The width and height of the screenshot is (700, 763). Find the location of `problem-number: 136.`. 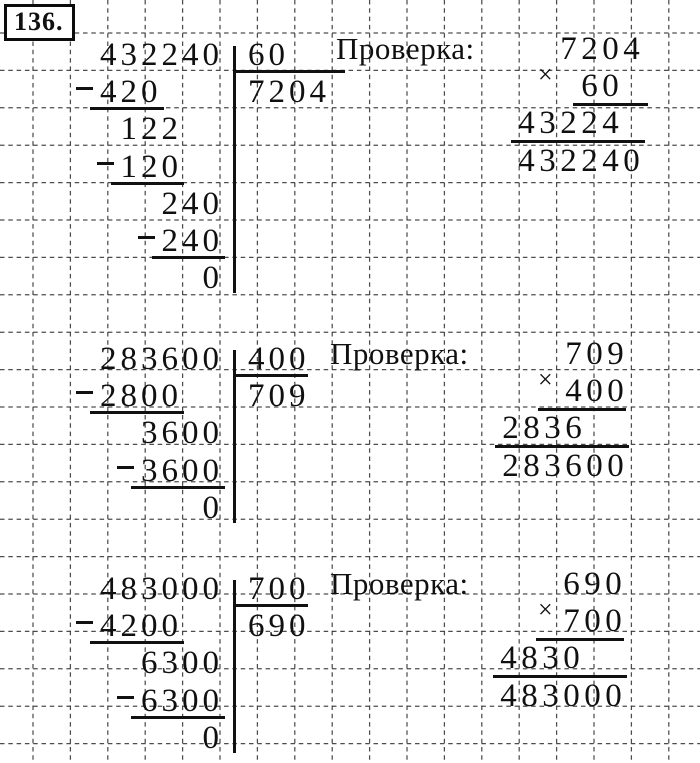

problem-number: 136. is located at coordinates (39, 21).